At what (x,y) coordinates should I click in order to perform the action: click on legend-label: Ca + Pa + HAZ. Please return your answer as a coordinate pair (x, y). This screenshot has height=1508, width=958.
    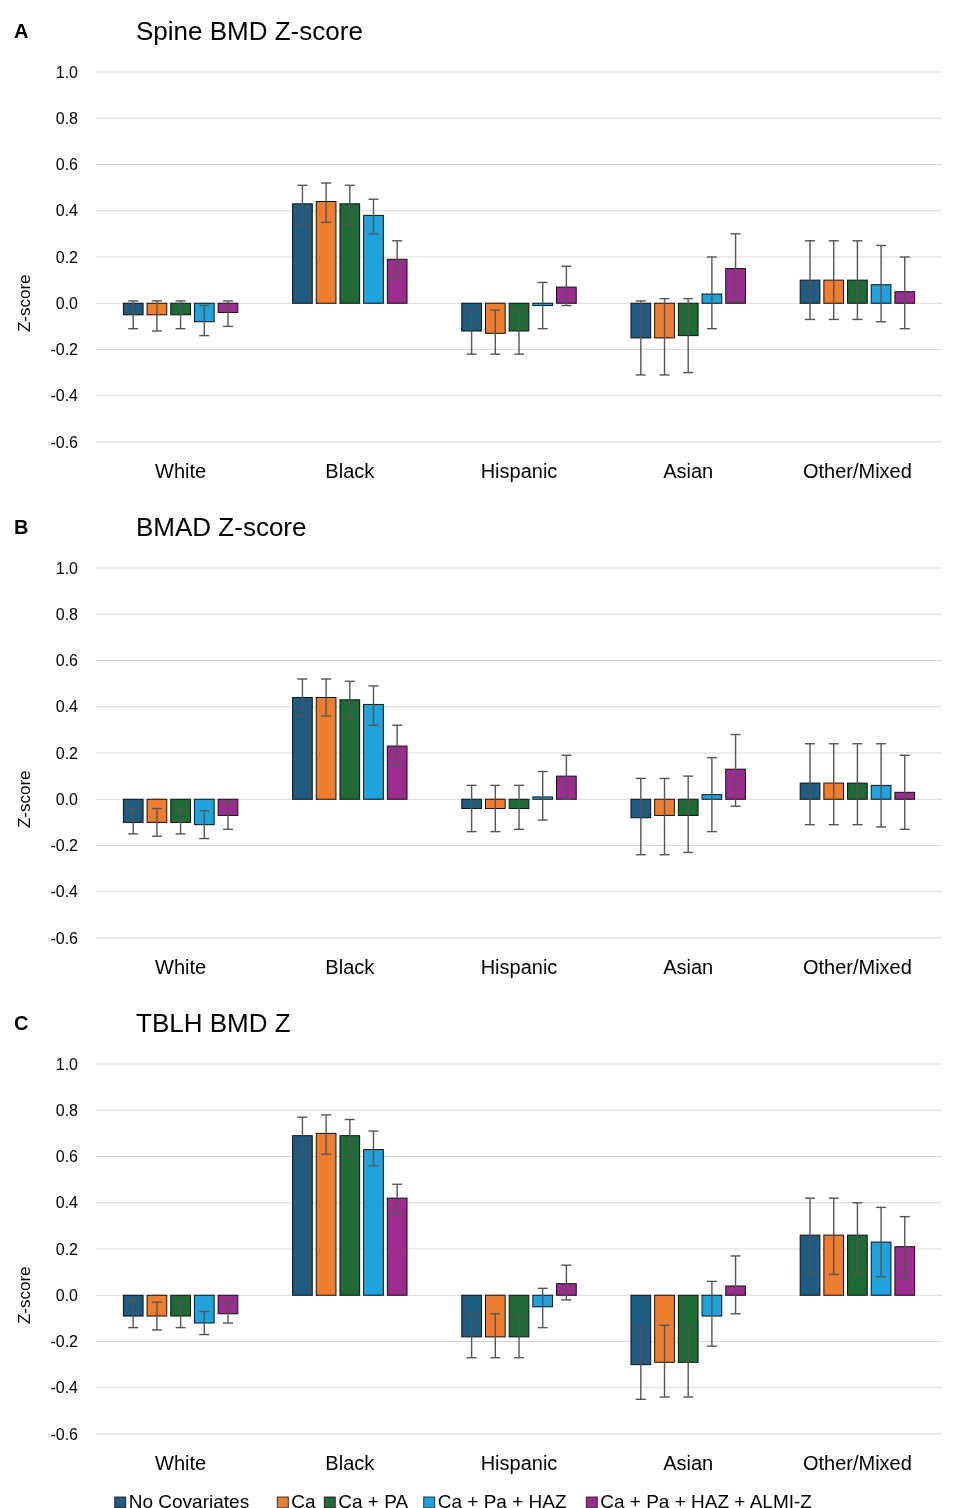
    Looking at the image, I should click on (502, 1499).